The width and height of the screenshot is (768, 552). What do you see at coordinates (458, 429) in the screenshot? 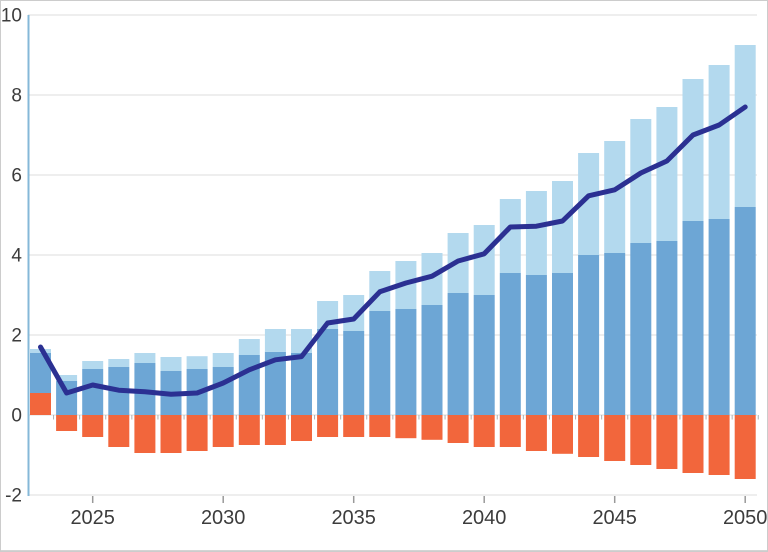
I see `bar-orange-segment-2039` at bounding box center [458, 429].